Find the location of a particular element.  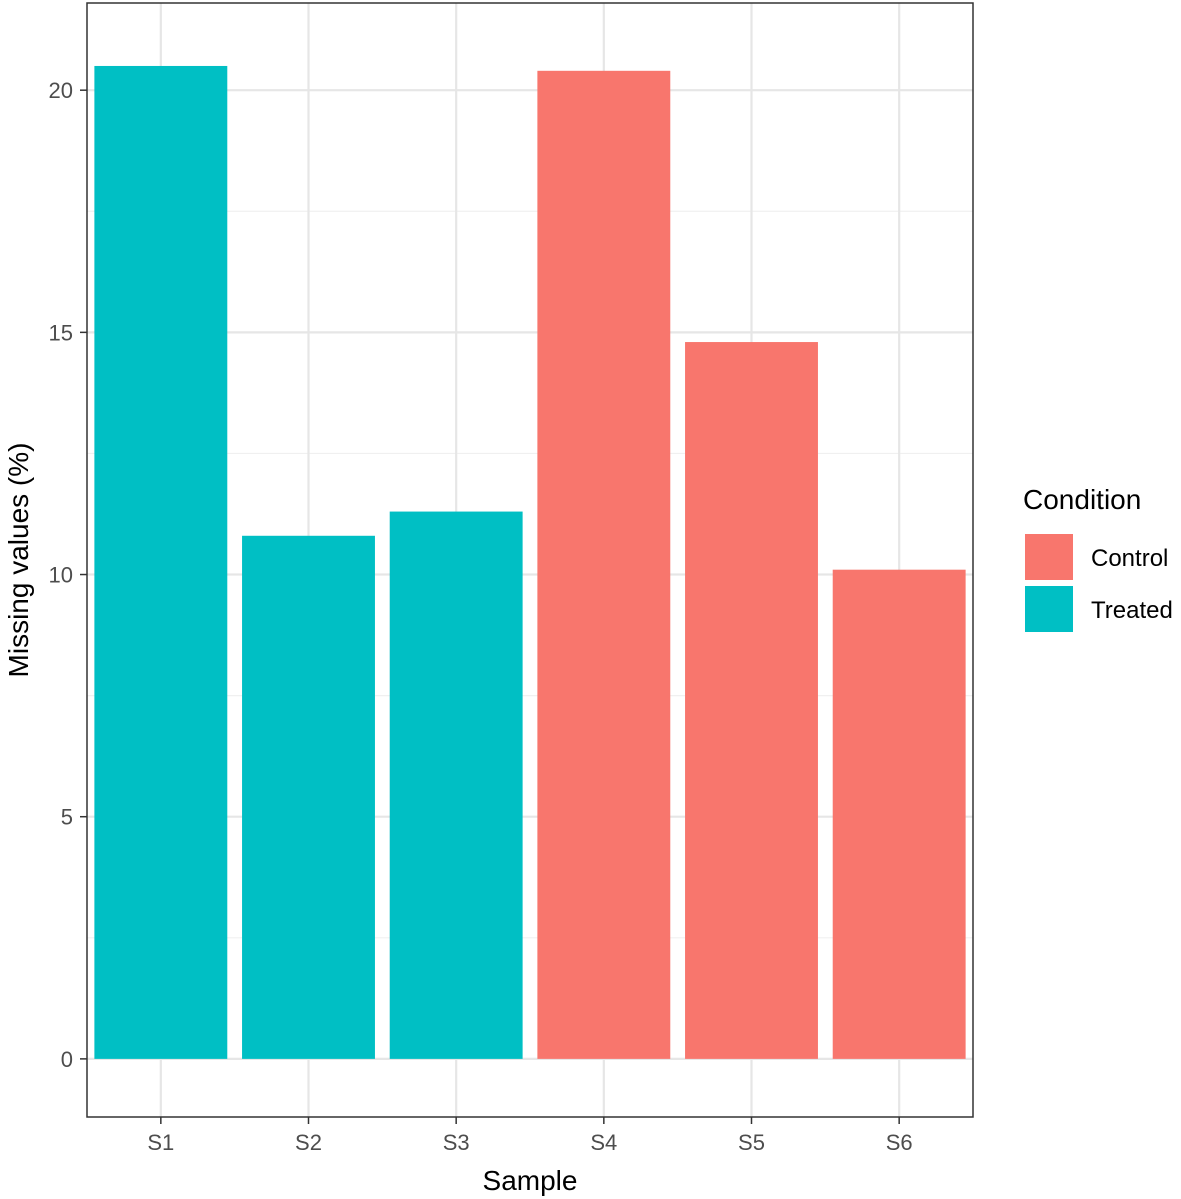

x-axis-ticks: S1 S2 S3 S4 S5 S6 is located at coordinates (530, 1136).